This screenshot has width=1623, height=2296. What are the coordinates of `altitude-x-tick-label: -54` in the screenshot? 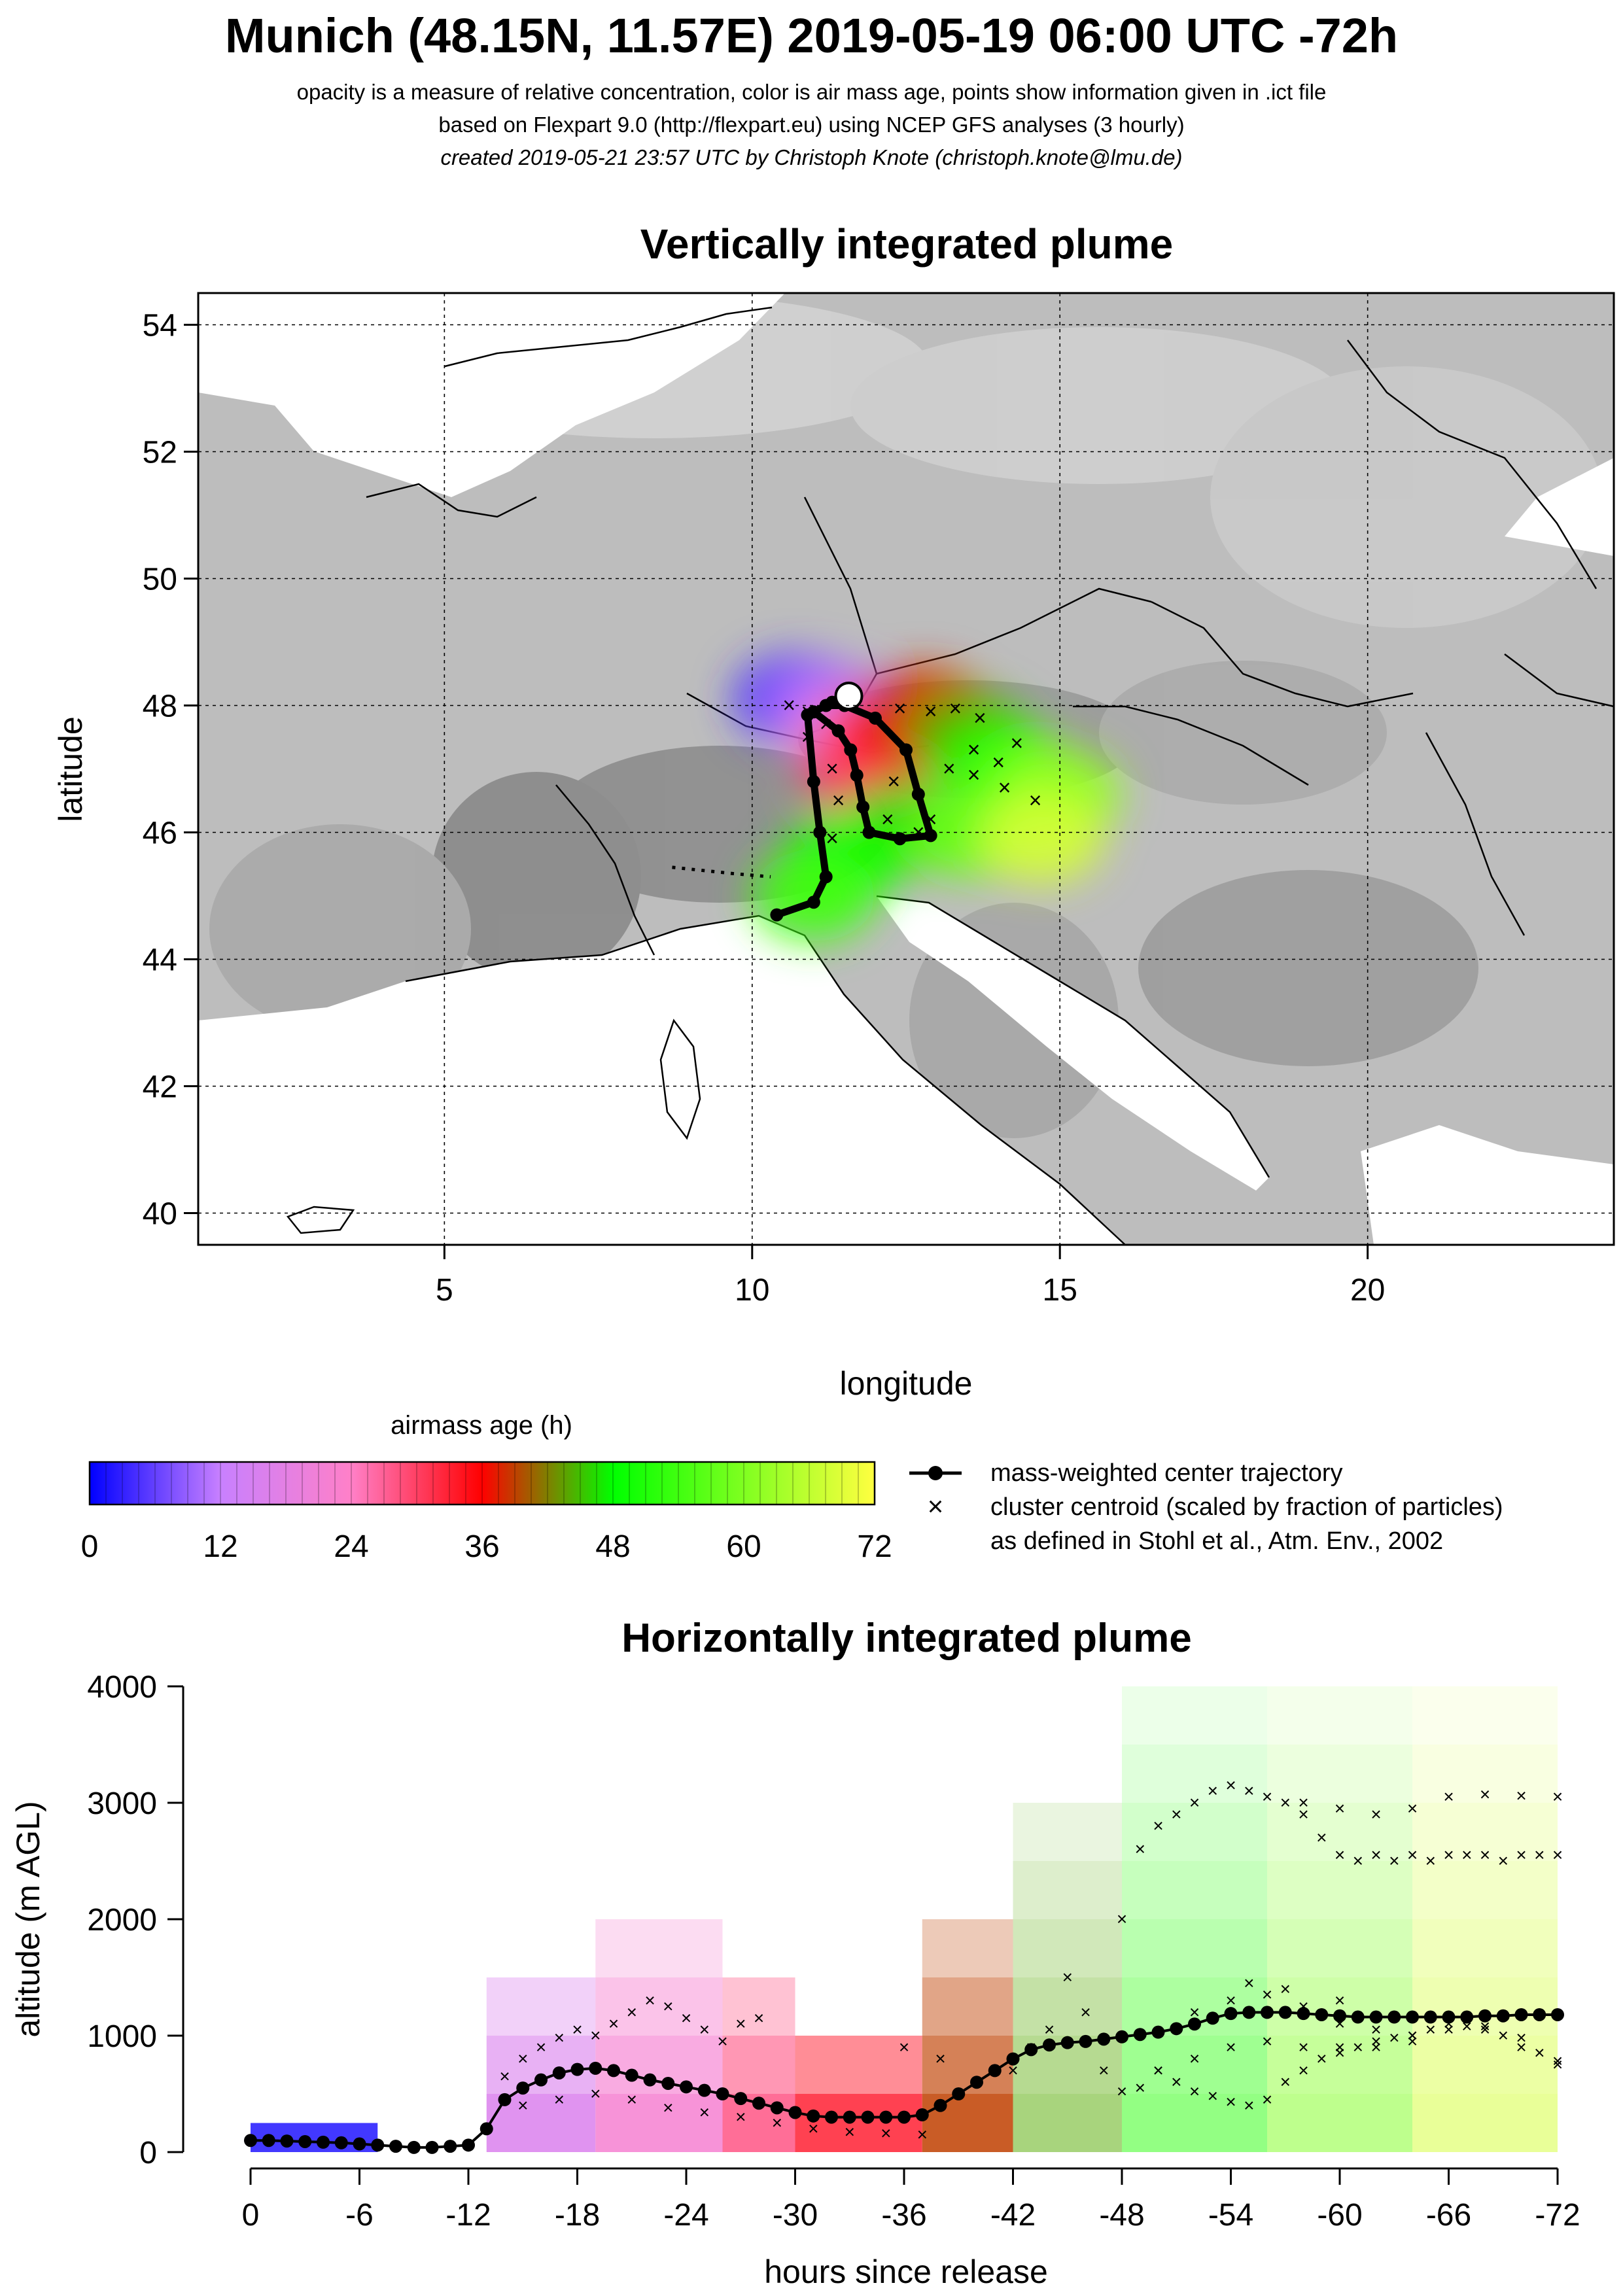 It's located at (1231, 2215).